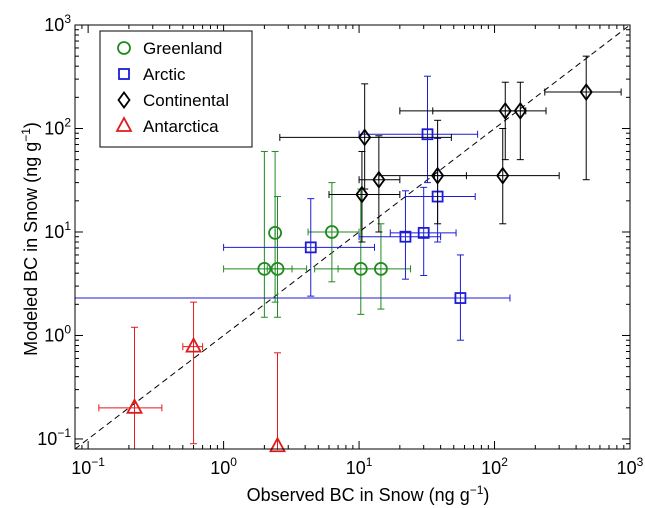 This screenshot has width=645, height=508. What do you see at coordinates (30, 239) in the screenshot?
I see `y-axis-label: Modeled BC in Snow (ng g−1)` at bounding box center [30, 239].